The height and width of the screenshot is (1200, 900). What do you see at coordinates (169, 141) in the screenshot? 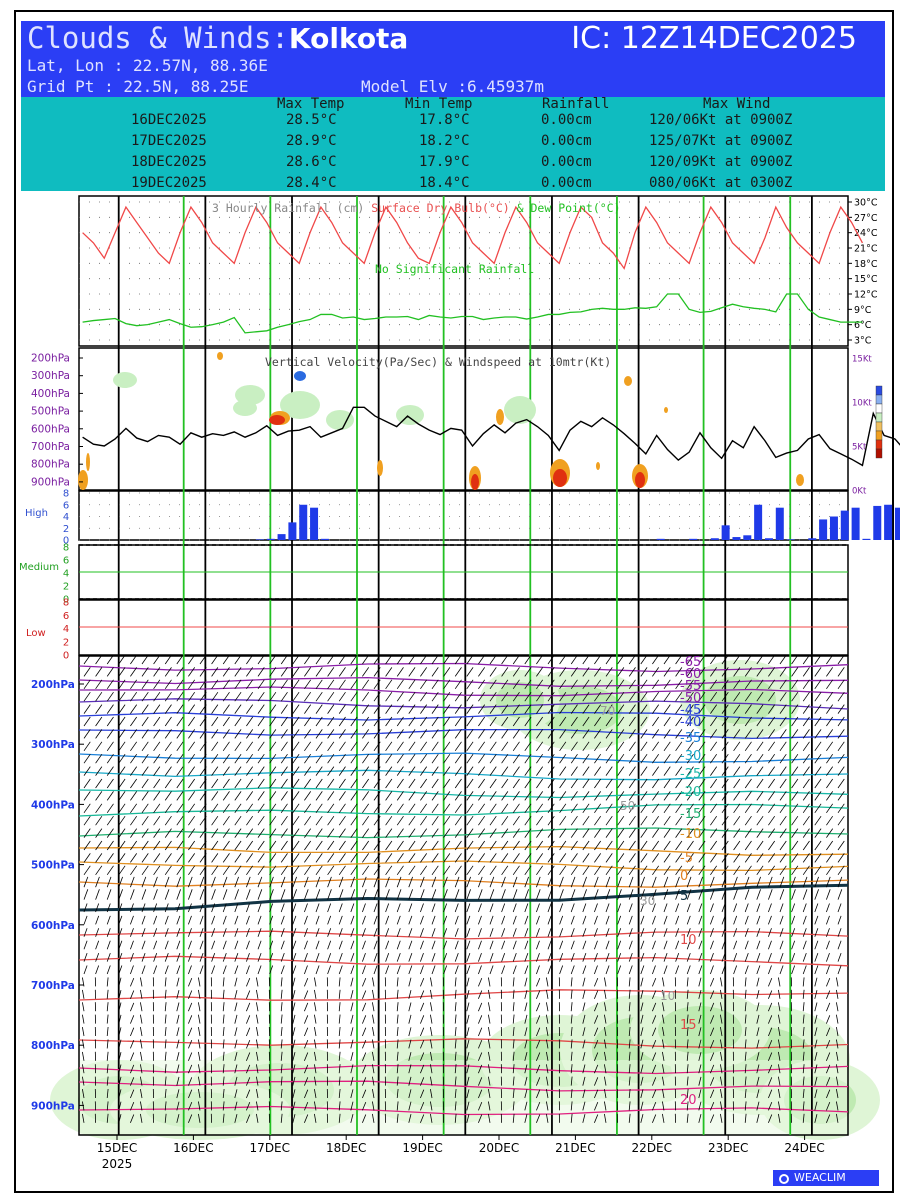
I see `summary-date-1: 17DEC2025` at bounding box center [169, 141].